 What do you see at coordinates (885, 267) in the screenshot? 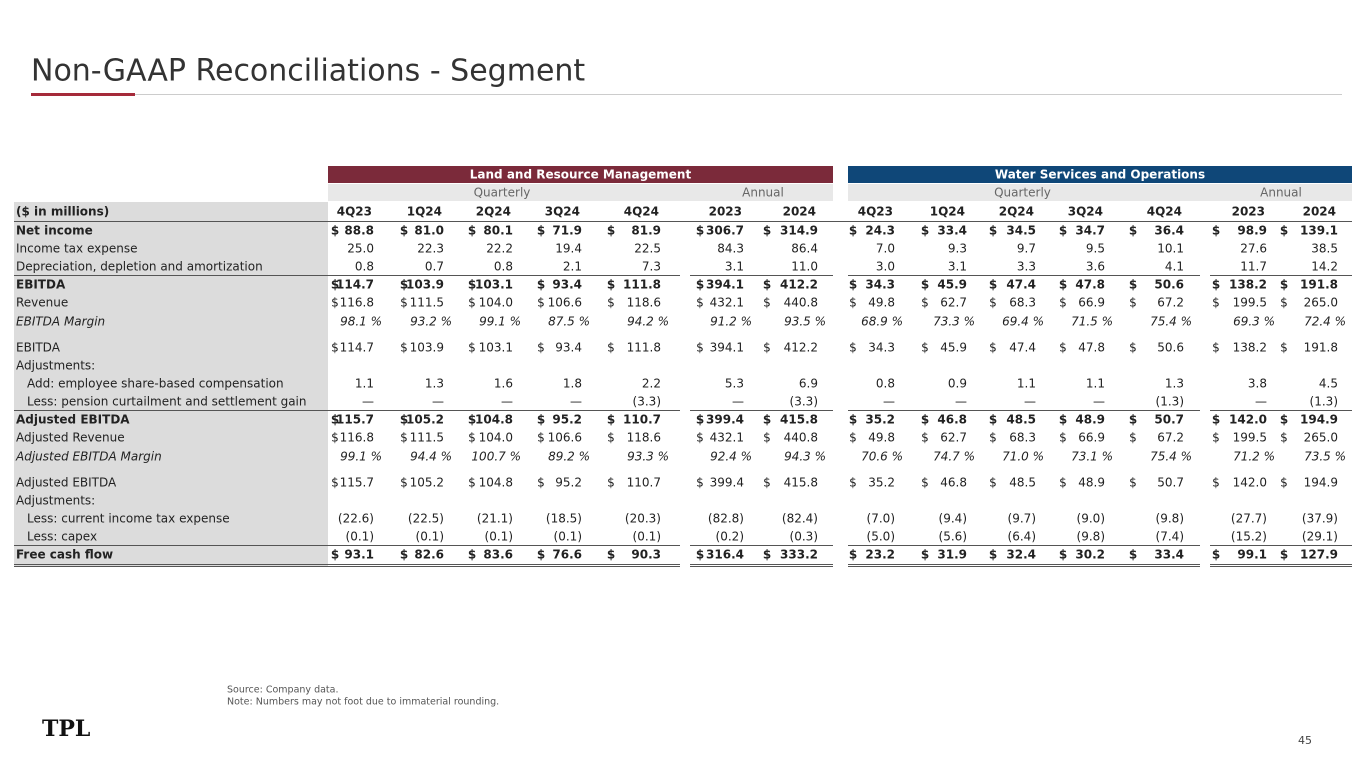
I see `cell-value: 3.0` at bounding box center [885, 267].